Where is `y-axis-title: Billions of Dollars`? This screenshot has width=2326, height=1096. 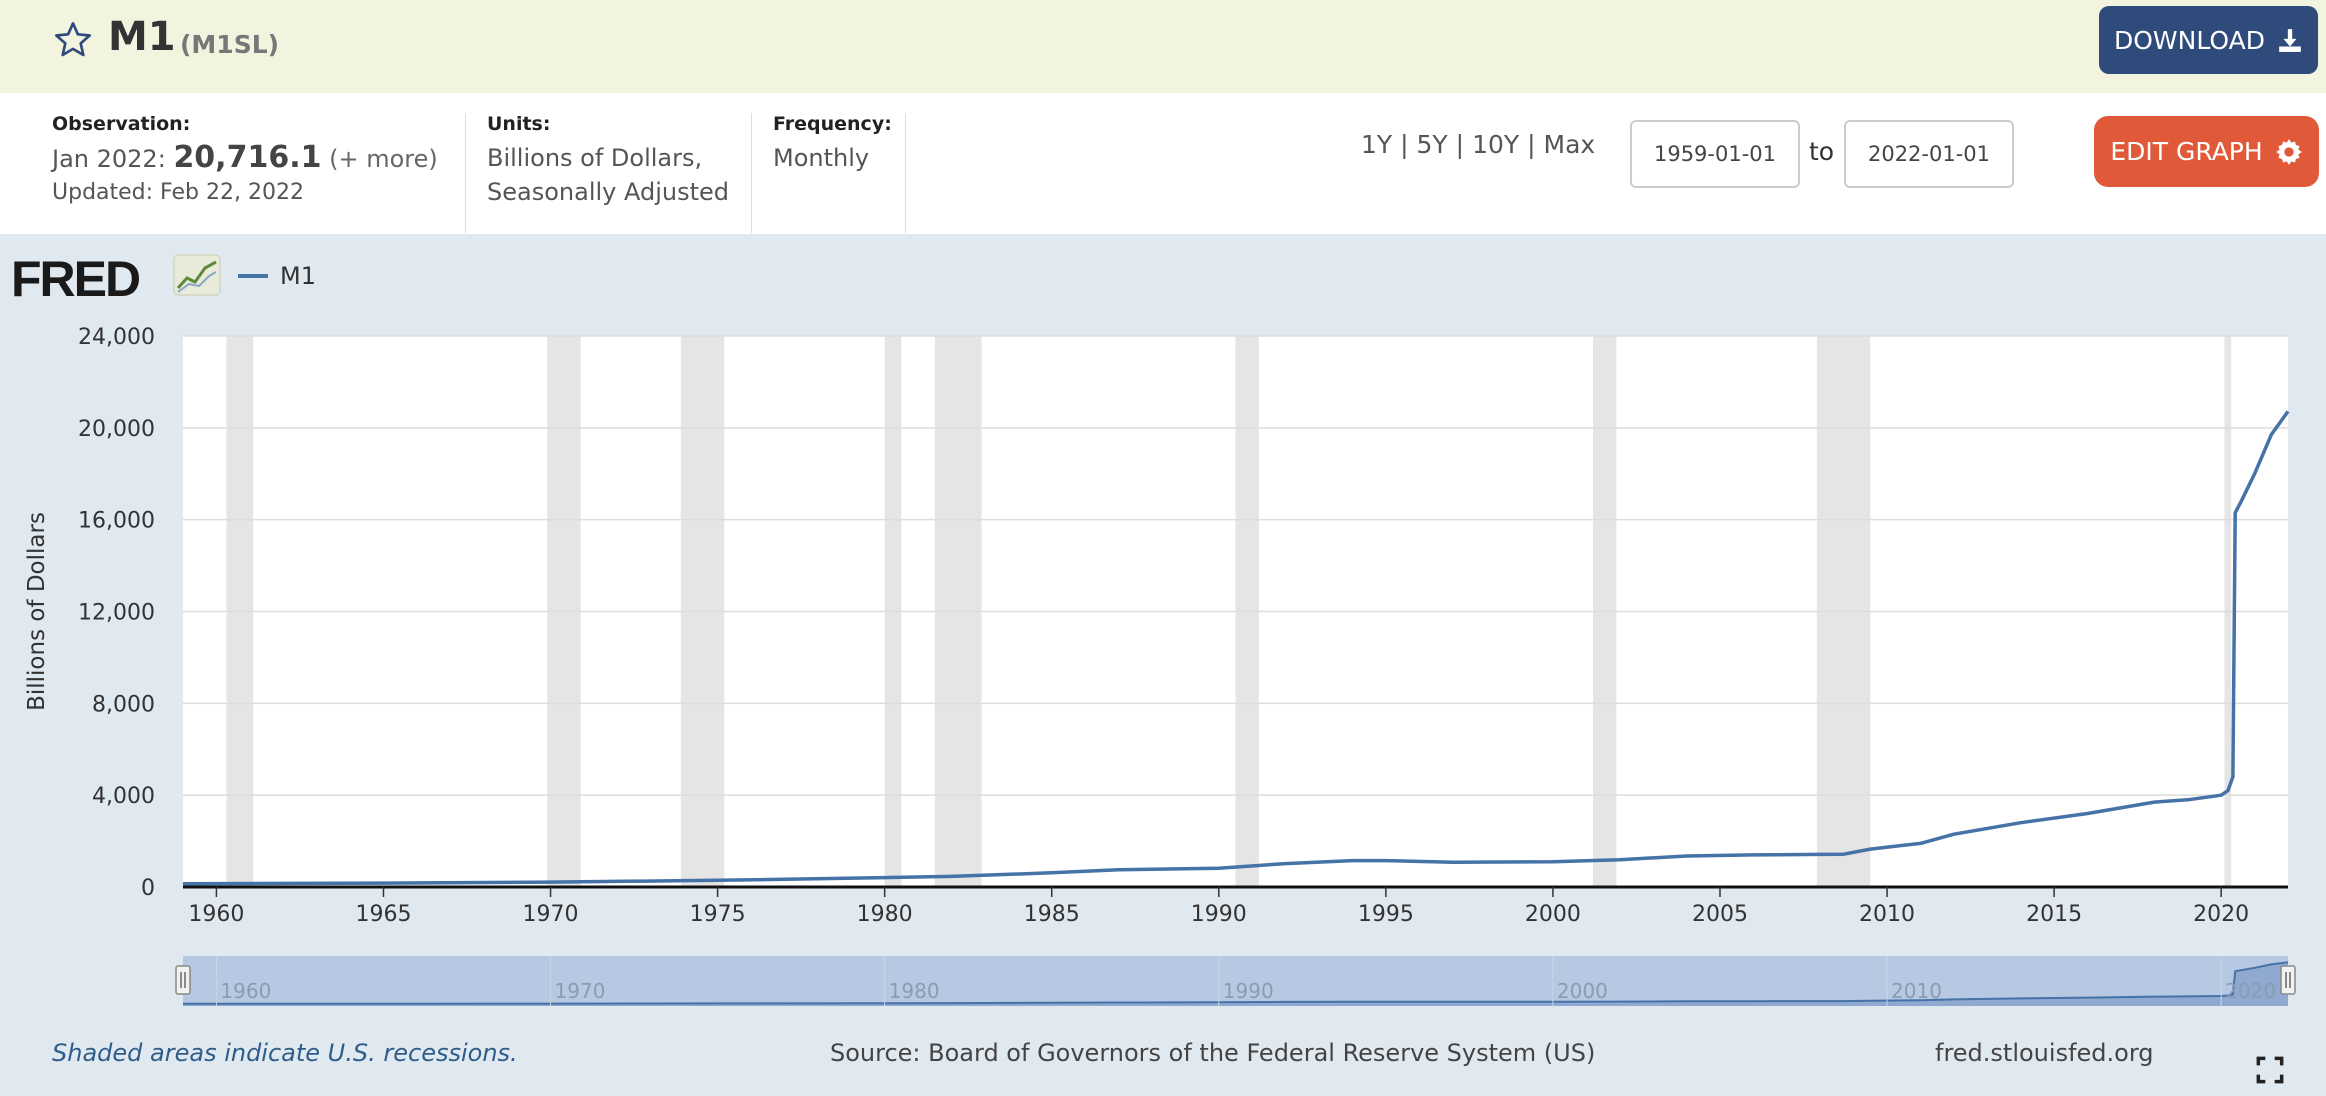
y-axis-title: Billions of Dollars is located at coordinates (37, 611).